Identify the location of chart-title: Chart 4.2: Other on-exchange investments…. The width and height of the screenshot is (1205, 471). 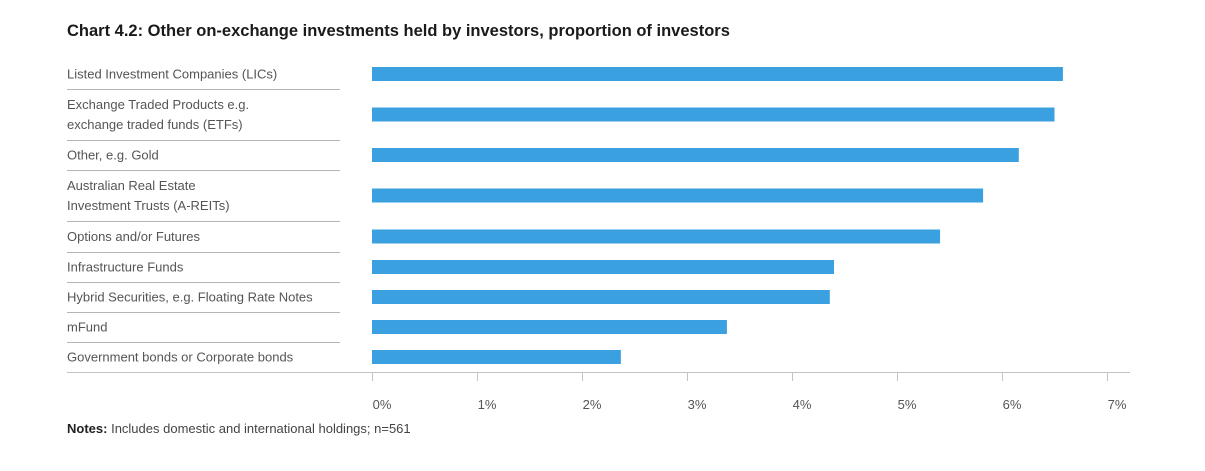
(398, 31).